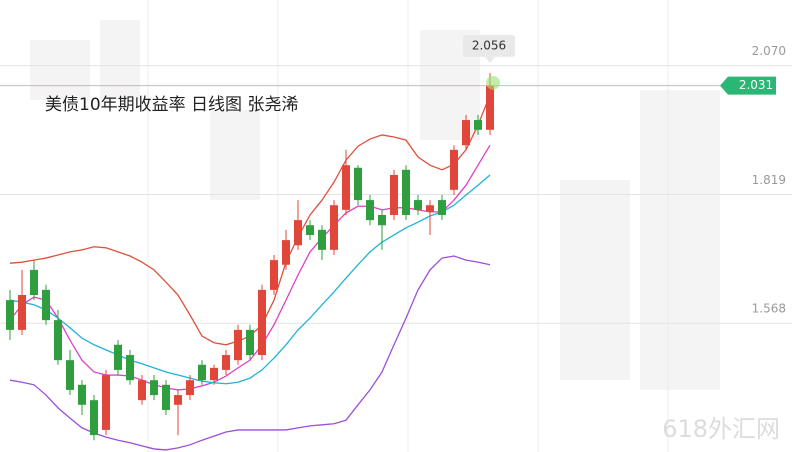 The image size is (792, 452). I want to click on current-price-label: 2.031, so click(756, 85).